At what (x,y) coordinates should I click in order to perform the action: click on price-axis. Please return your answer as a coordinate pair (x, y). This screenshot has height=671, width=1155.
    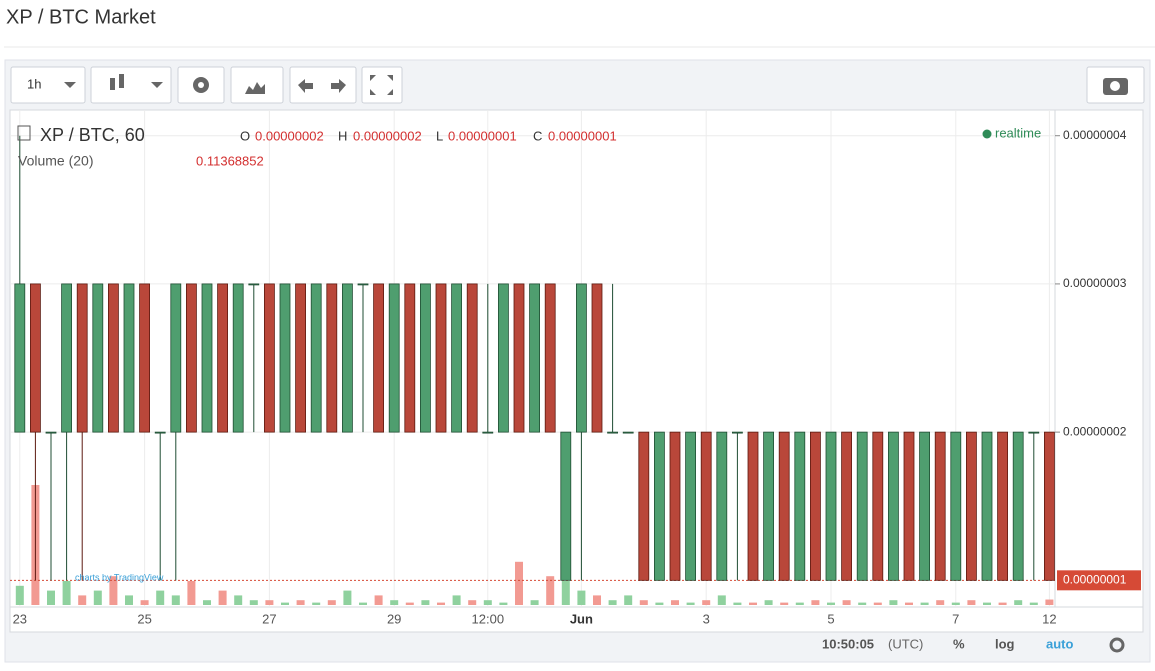
    Looking at the image, I should click on (1099, 358).